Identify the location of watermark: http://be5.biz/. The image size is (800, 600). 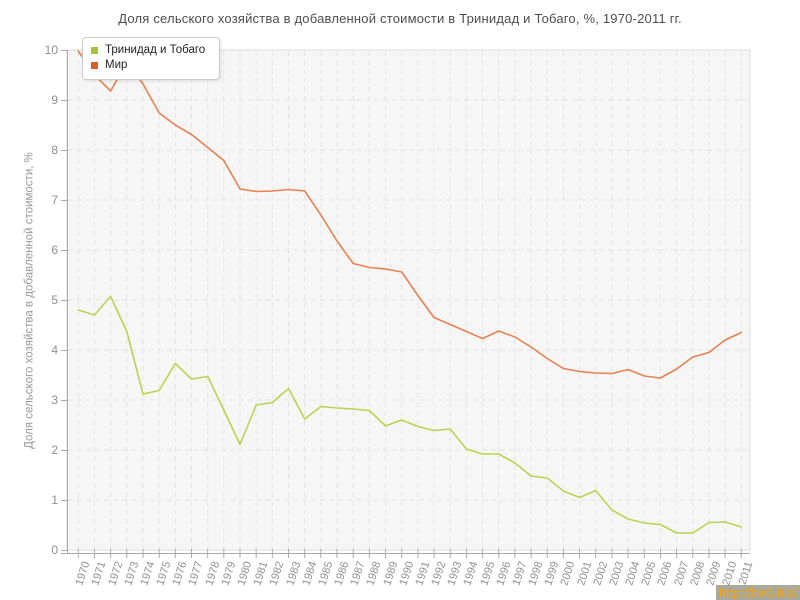
(757, 592).